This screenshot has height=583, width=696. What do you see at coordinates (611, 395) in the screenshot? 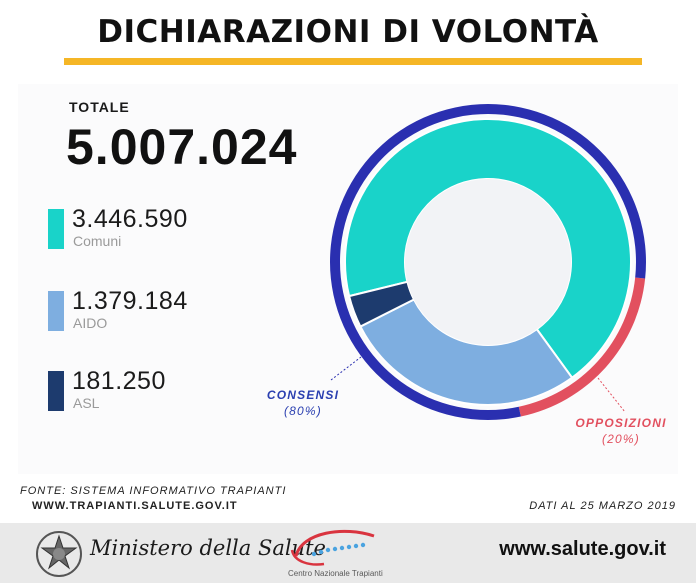
I see `opposizioni-leader-line` at bounding box center [611, 395].